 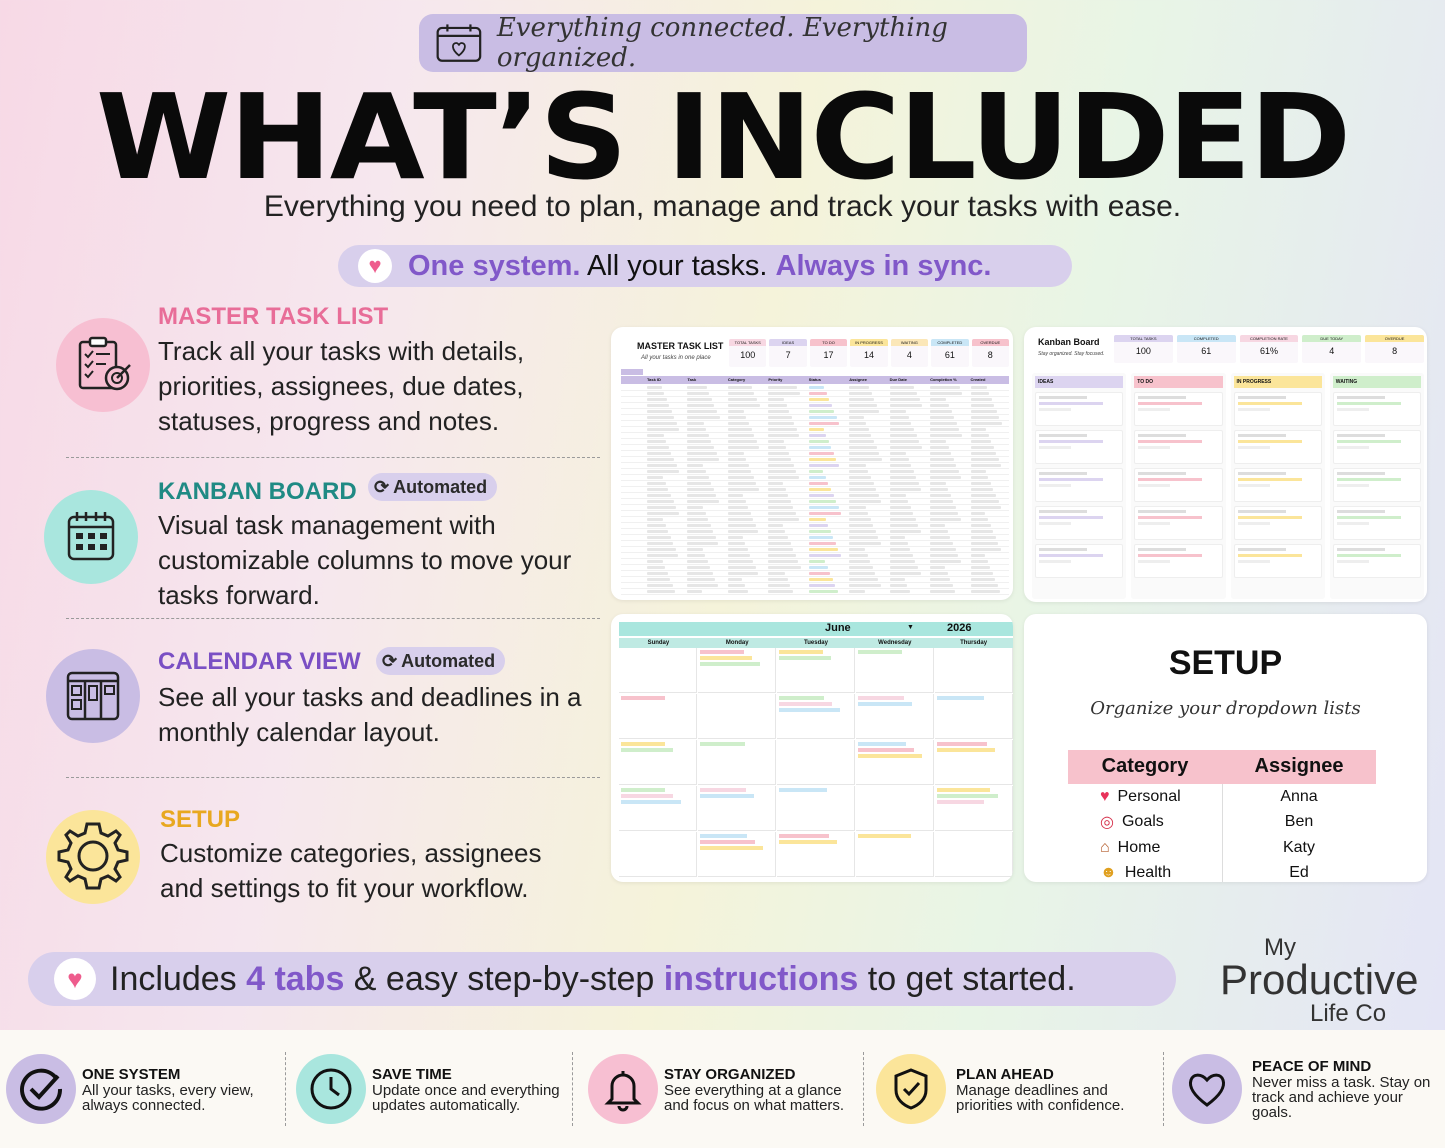 What do you see at coordinates (494, 265) in the screenshot?
I see `sync-part1: One system.` at bounding box center [494, 265].